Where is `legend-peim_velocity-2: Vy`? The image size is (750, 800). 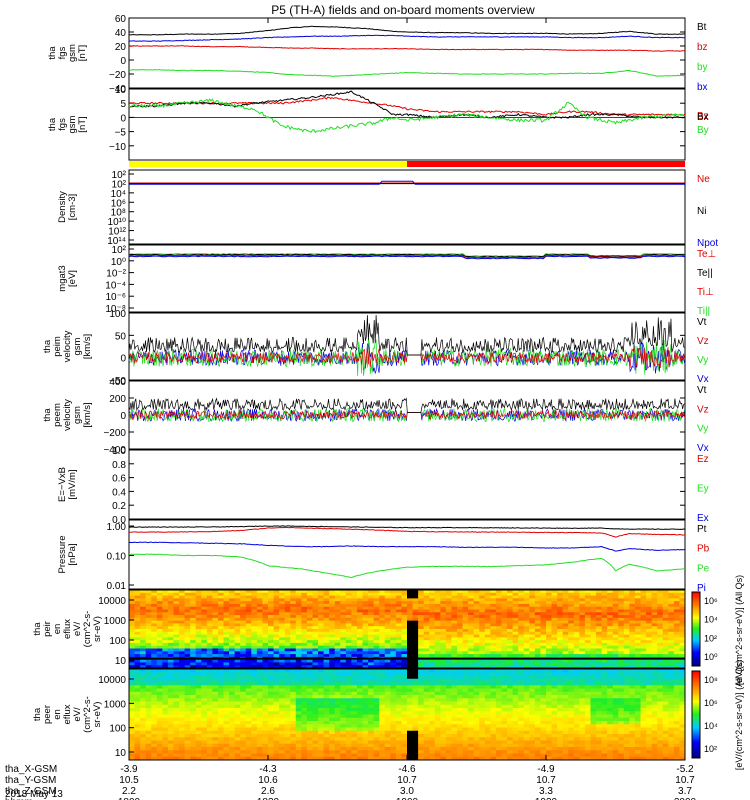 legend-peim_velocity-2: Vy is located at coordinates (702, 360).